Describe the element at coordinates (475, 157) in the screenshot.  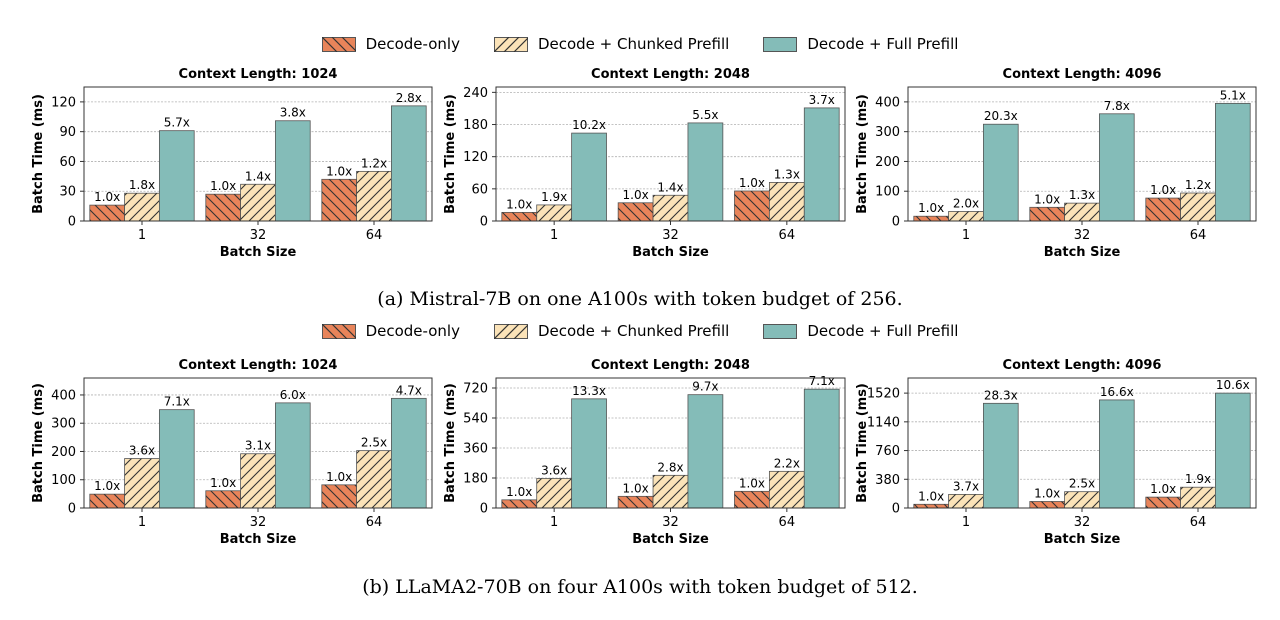
I see `y-tick-label: 120` at that location.